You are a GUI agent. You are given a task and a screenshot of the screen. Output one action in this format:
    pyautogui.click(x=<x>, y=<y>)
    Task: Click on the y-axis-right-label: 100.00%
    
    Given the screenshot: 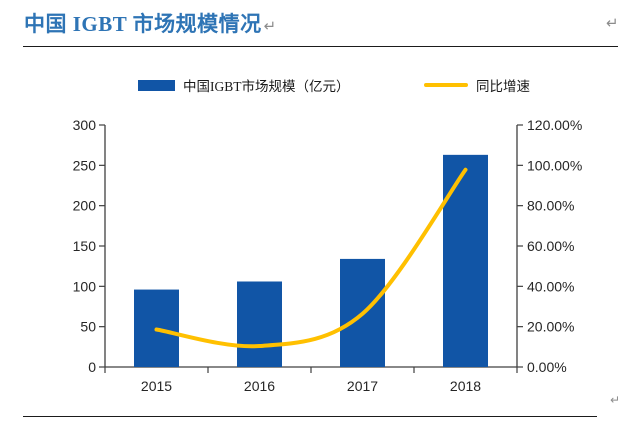 What is the action you would take?
    pyautogui.click(x=554, y=165)
    